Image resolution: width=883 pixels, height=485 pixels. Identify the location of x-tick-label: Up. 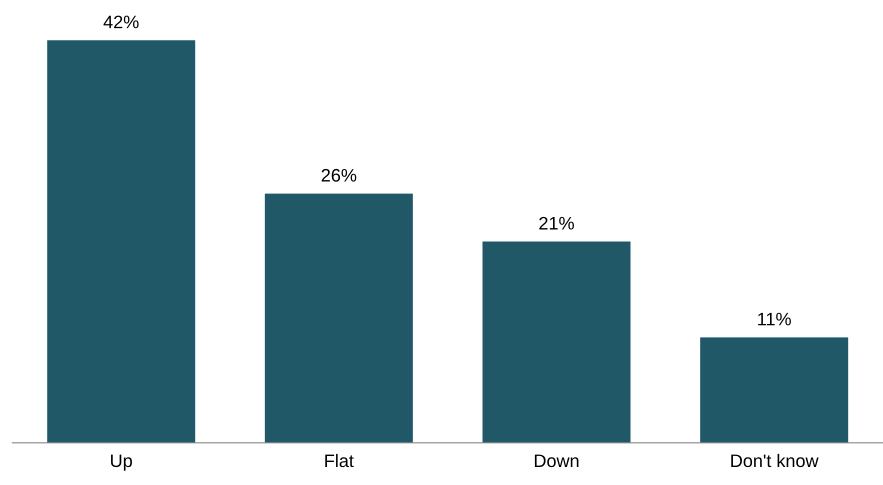
(121, 462).